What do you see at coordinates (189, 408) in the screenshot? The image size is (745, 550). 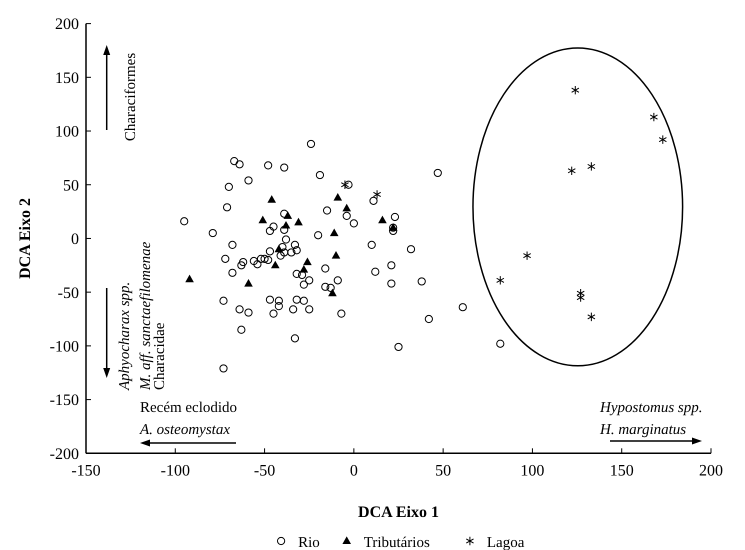 I see `annotation: Recém eclodido` at bounding box center [189, 408].